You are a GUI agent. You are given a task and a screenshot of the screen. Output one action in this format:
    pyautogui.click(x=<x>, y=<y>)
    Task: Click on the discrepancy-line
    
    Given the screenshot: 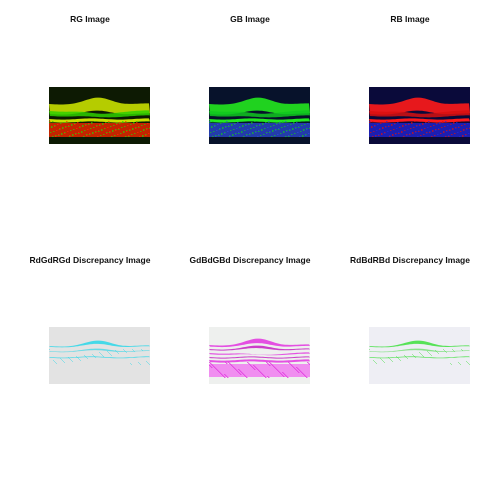 What is the action you would take?
    pyautogui.click(x=259, y=357)
    